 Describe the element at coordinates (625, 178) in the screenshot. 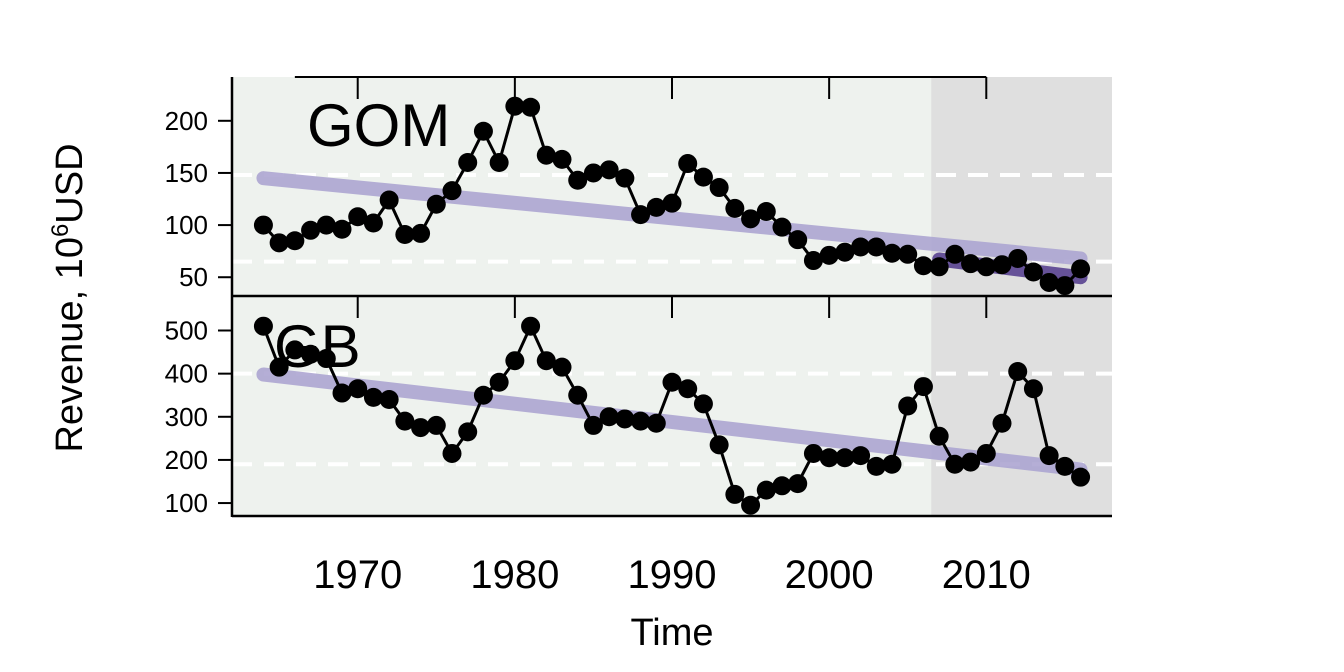

I see `data-point-gom-1987` at that location.